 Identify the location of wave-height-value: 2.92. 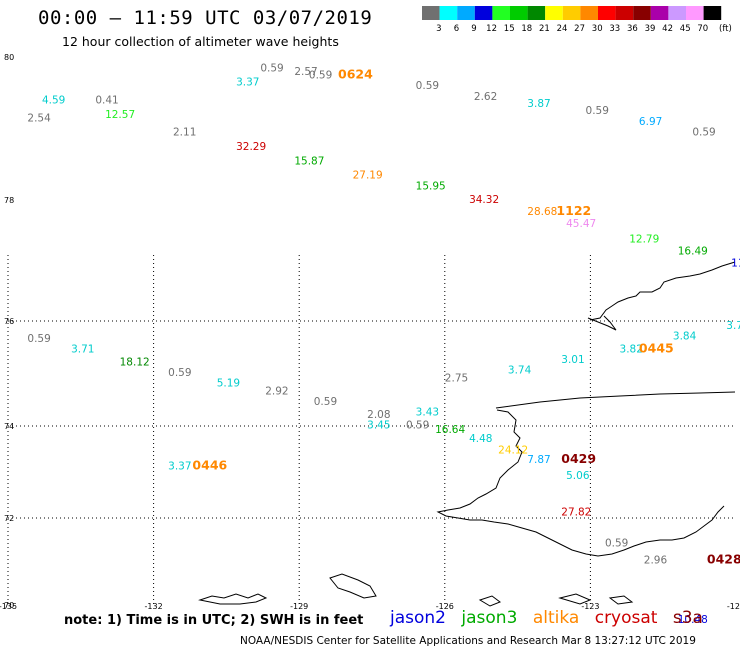
(276, 392).